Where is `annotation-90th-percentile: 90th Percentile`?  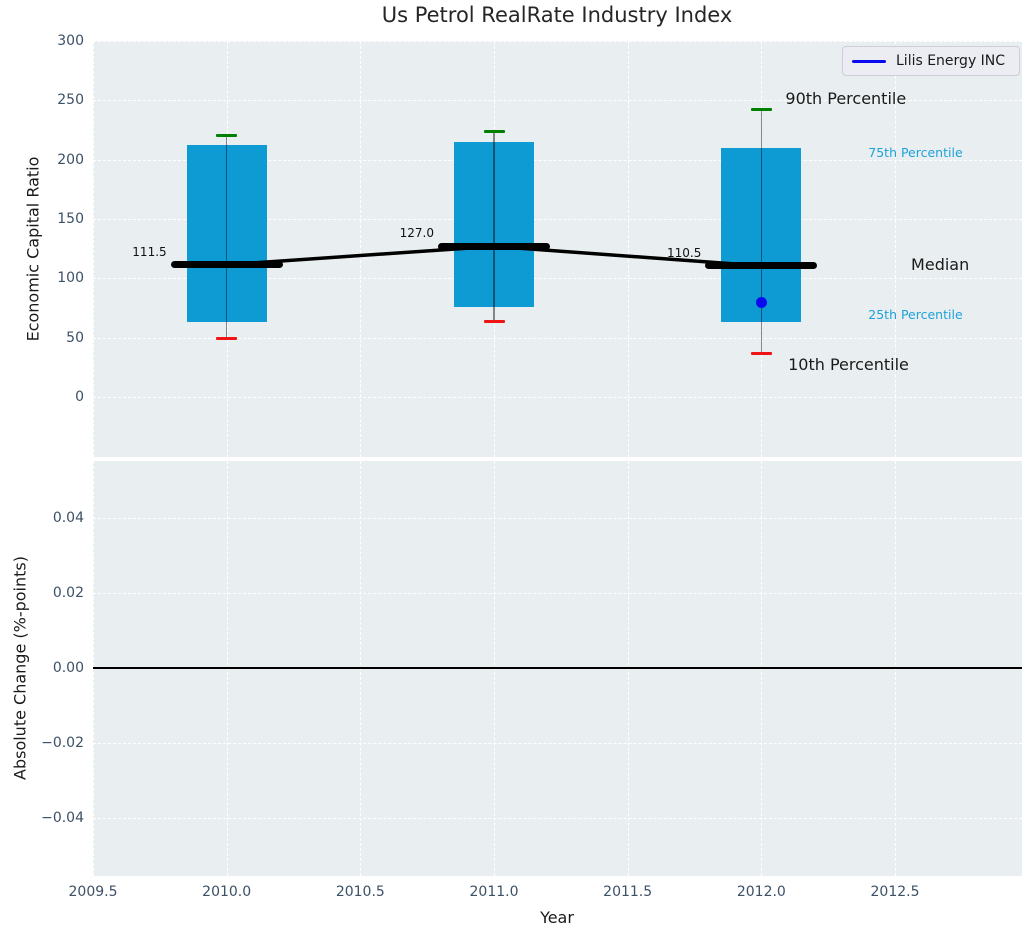 annotation-90th-percentile: 90th Percentile is located at coordinates (846, 99).